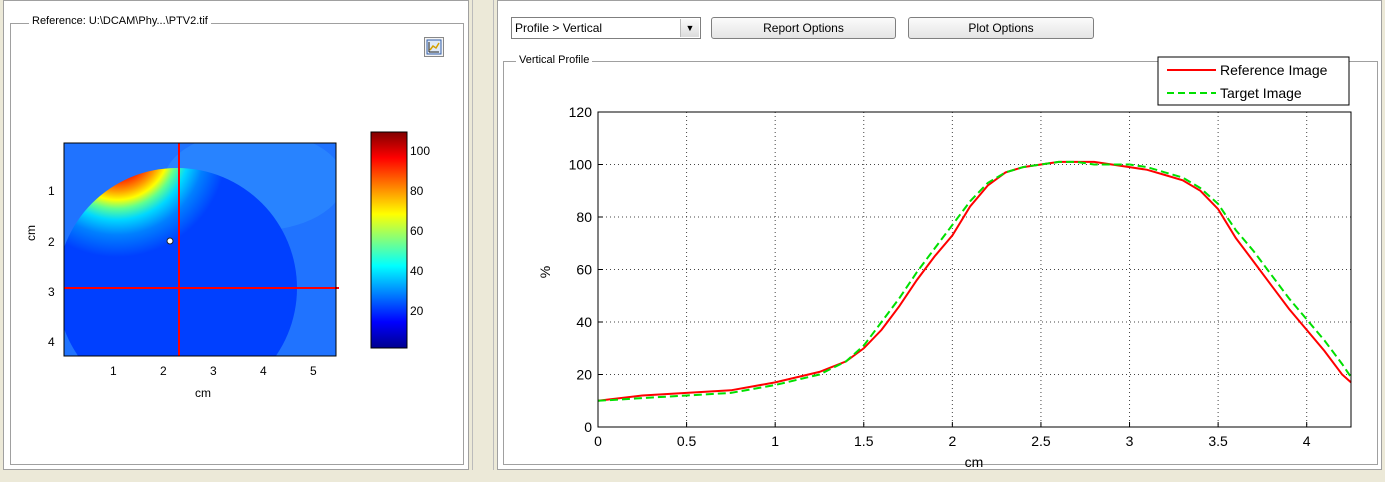  Describe the element at coordinates (952, 441) in the screenshot. I see `x-tick-label: 2` at that location.